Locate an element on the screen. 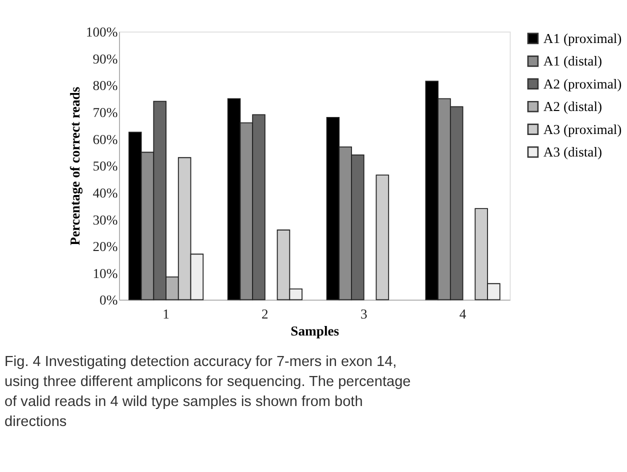 Image resolution: width=627 pixels, height=472 pixels. y-tick-label: 50% is located at coordinates (105, 166).